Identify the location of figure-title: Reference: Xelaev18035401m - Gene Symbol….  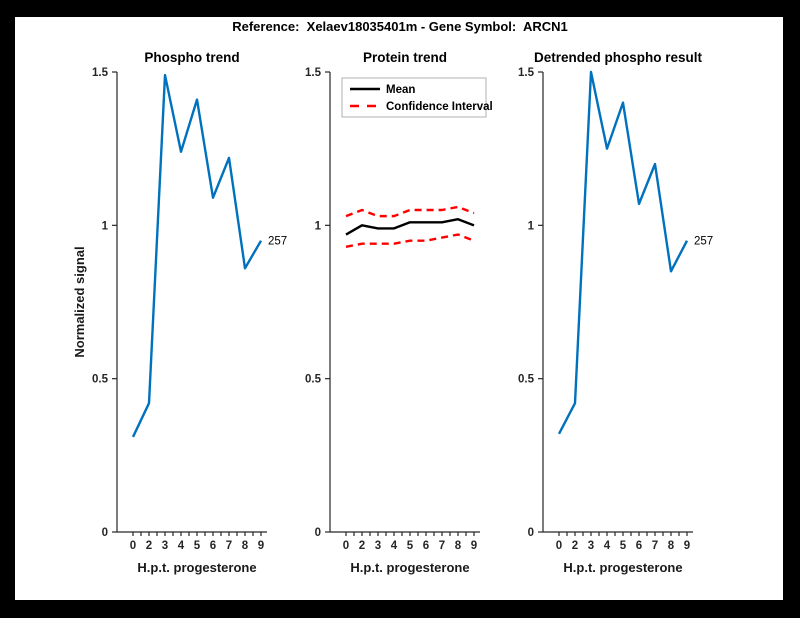
(400, 26).